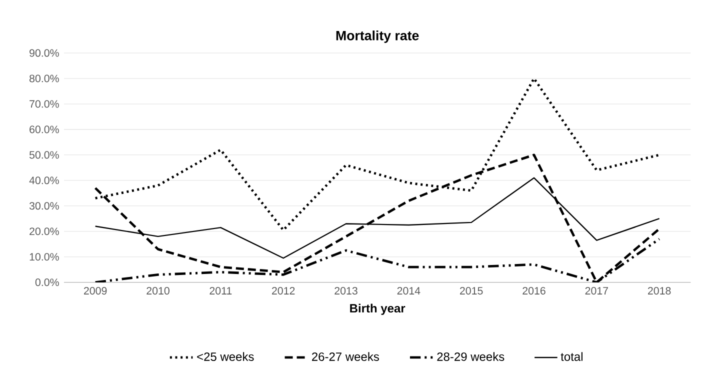 Image resolution: width=726 pixels, height=373 pixels. What do you see at coordinates (571, 356) in the screenshot?
I see `legend-label: total` at bounding box center [571, 356].